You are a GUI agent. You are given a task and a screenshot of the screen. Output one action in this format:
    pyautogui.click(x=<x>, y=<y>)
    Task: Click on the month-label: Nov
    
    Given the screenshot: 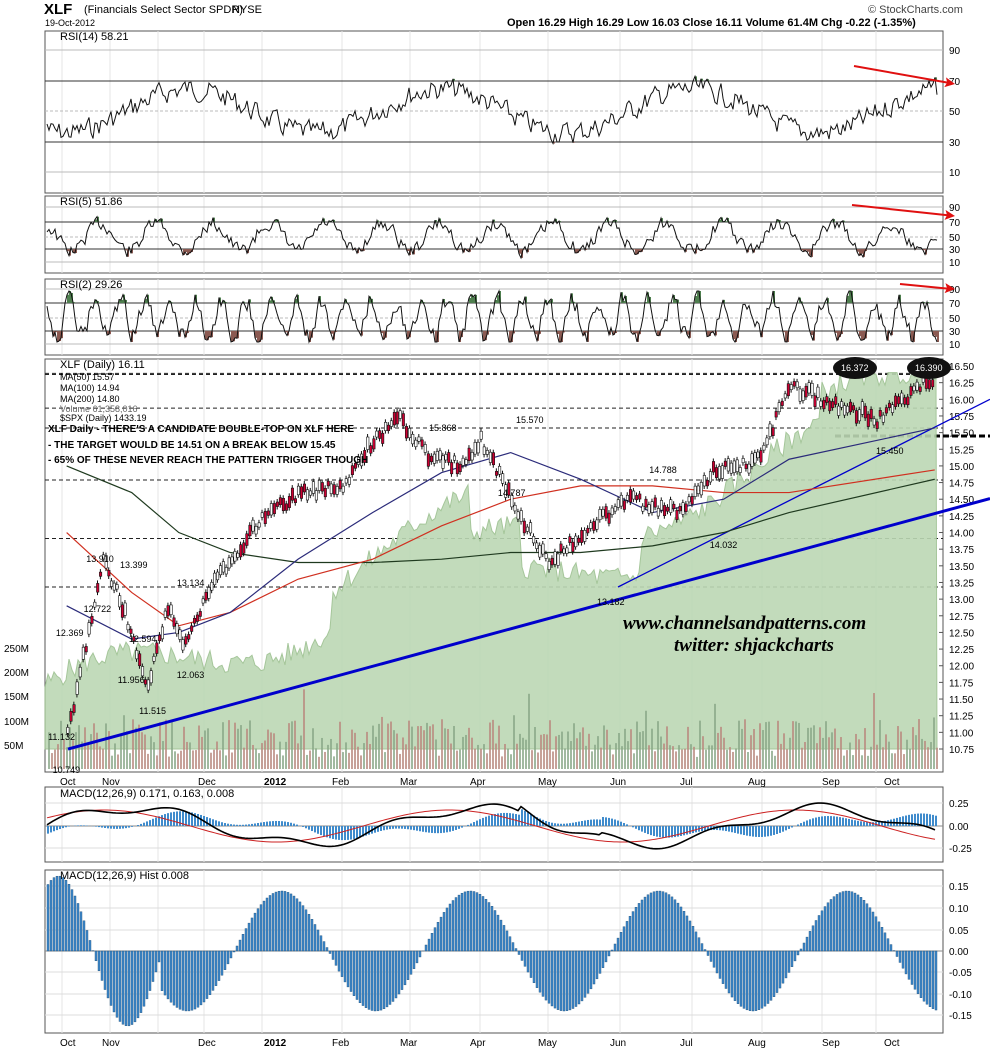 What is the action you would take?
    pyautogui.click(x=111, y=1043)
    